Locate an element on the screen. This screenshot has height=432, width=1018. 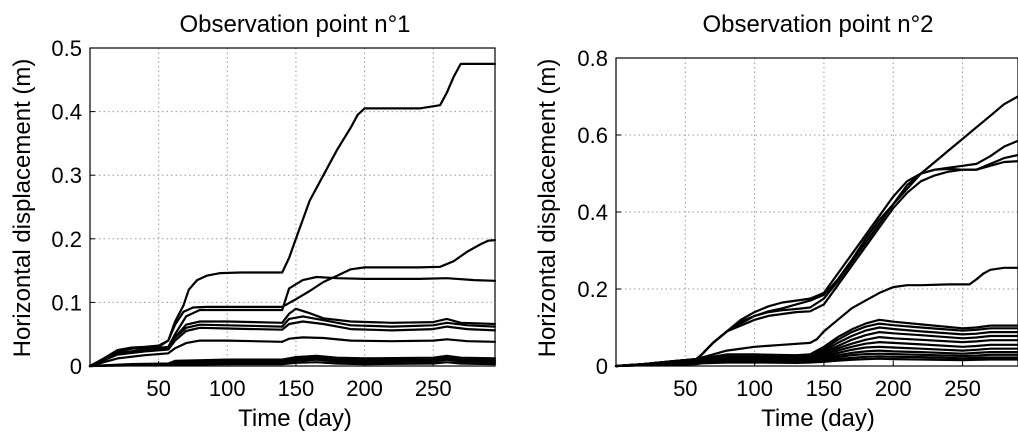
y-tick-label: 0.3 is located at coordinates (66, 175).